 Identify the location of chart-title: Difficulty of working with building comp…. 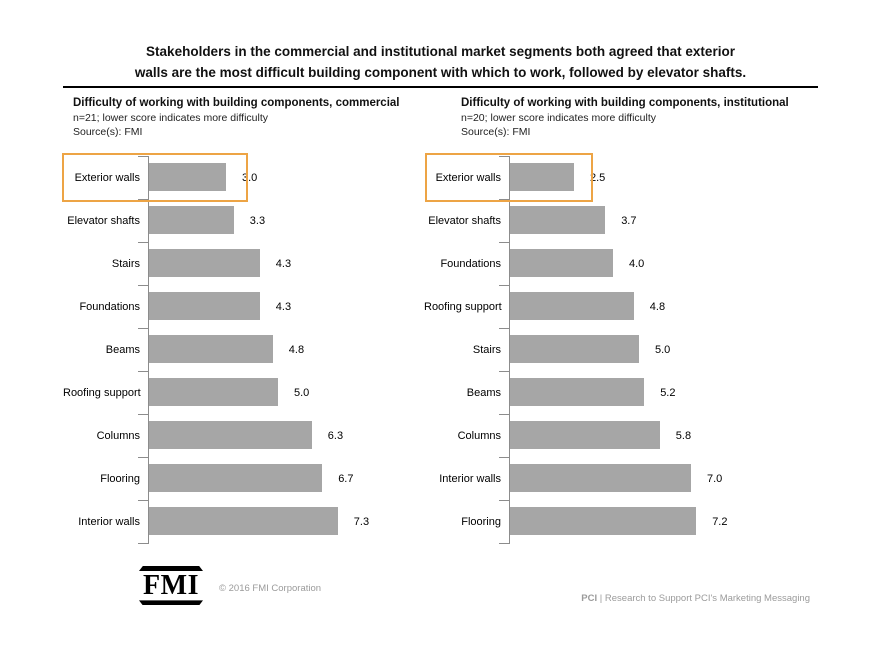
(236, 103).